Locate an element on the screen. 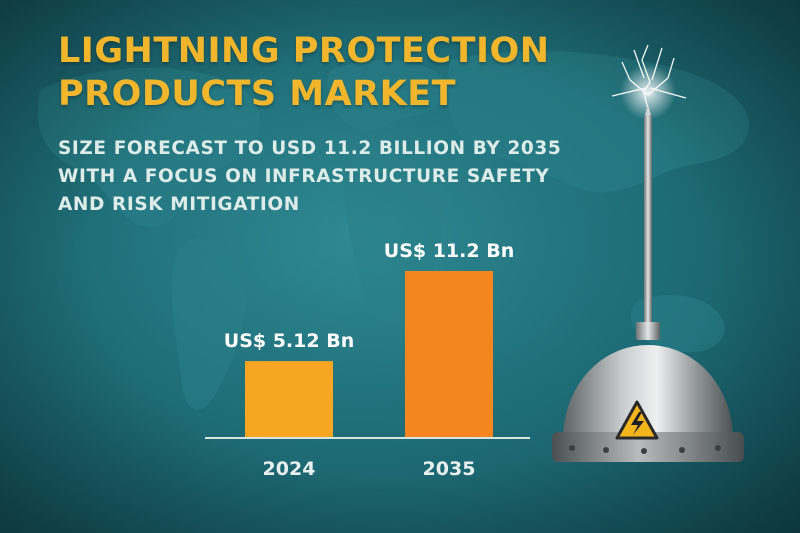  x-tick-label-2024: 2024 is located at coordinates (289, 469).